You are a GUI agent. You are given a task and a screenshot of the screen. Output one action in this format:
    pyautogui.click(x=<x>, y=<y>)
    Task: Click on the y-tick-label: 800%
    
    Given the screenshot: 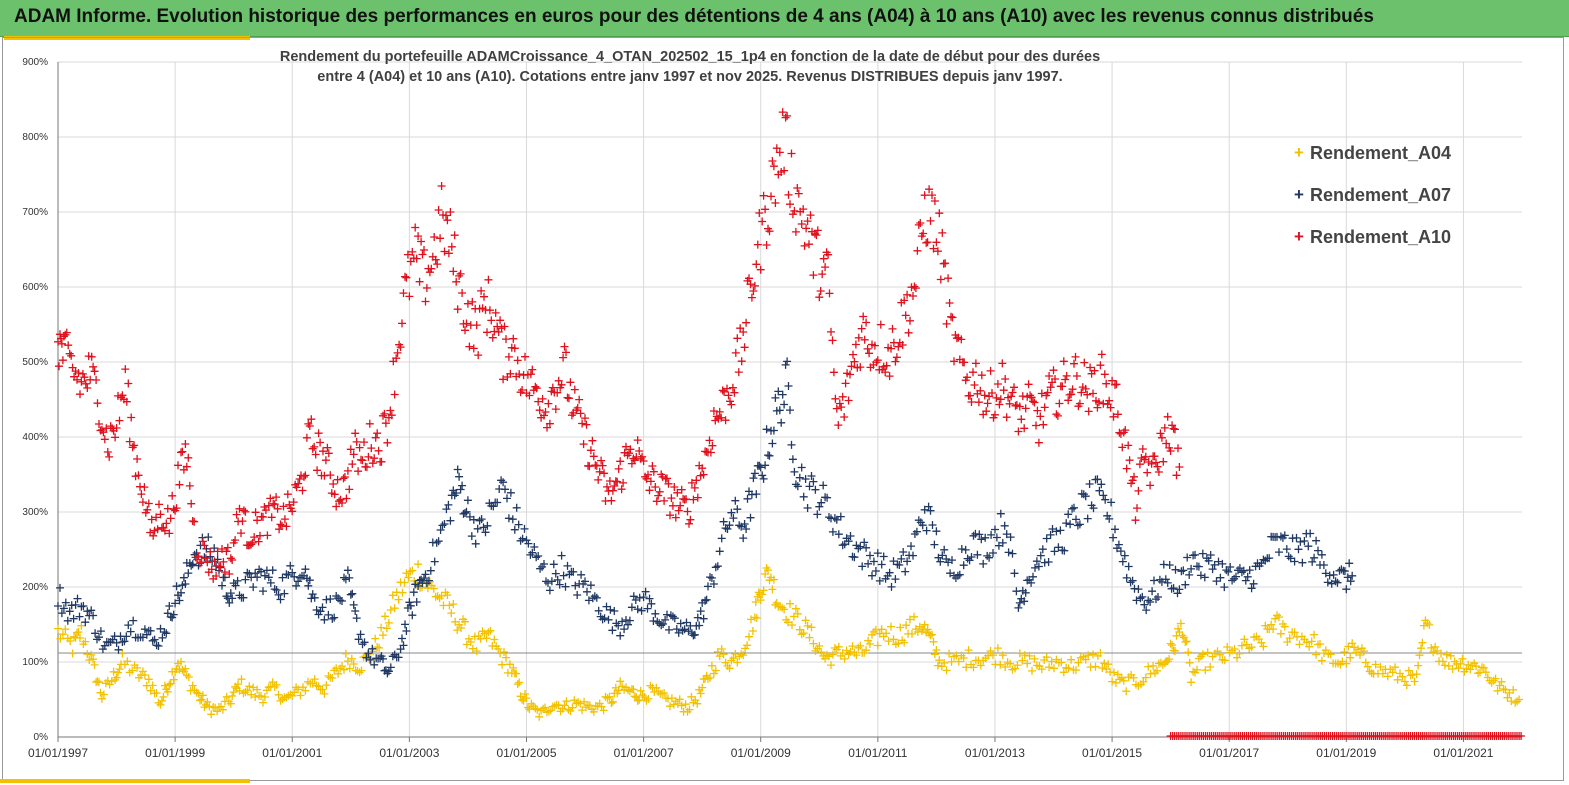 What is the action you would take?
    pyautogui.click(x=35, y=137)
    